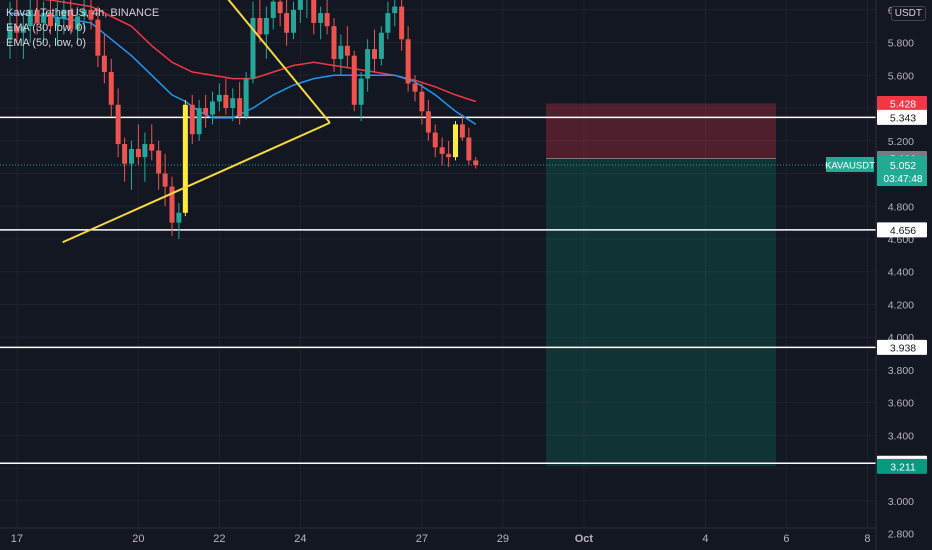  What do you see at coordinates (196, 182) in the screenshot?
I see `triangle-lower-line` at bounding box center [196, 182].